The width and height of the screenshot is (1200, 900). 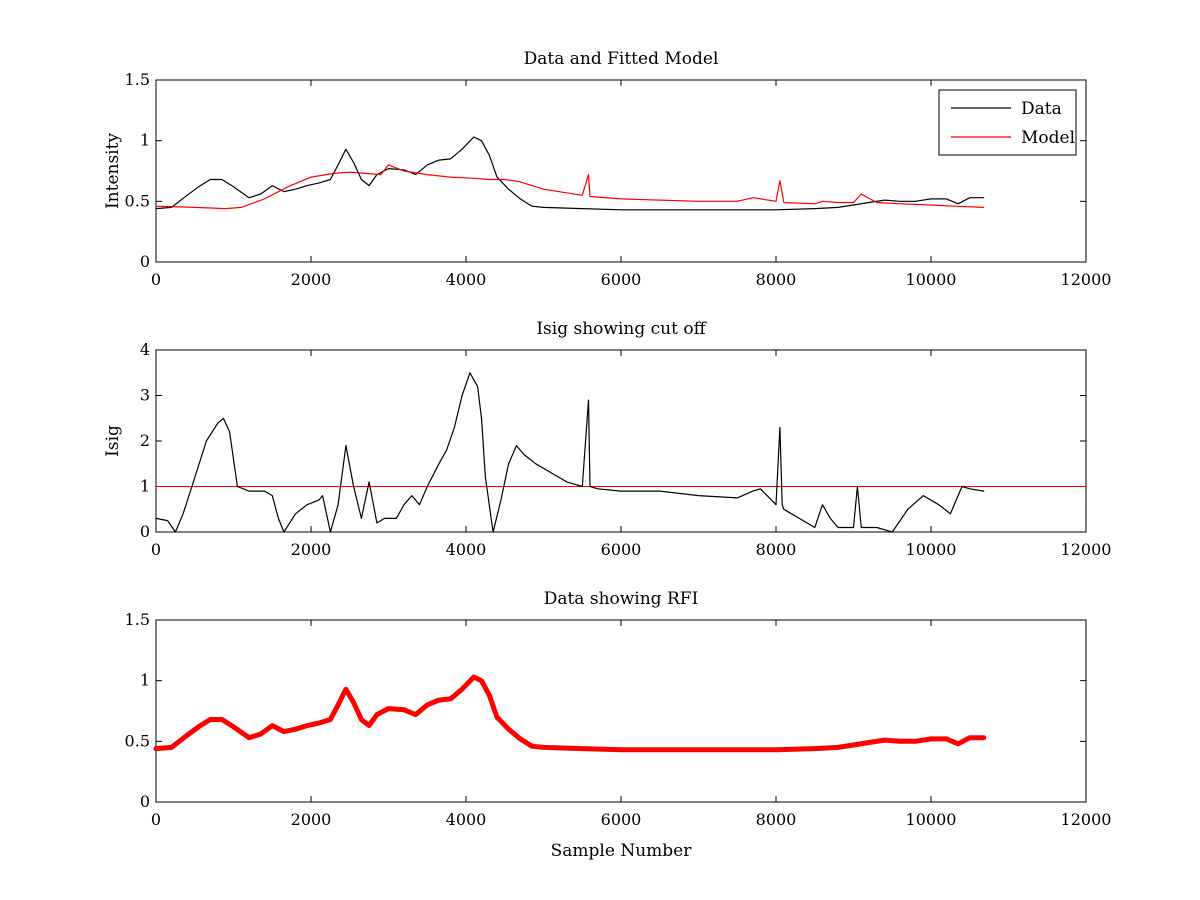 What do you see at coordinates (113, 171) in the screenshot?
I see `y-axis-label: Intensity` at bounding box center [113, 171].